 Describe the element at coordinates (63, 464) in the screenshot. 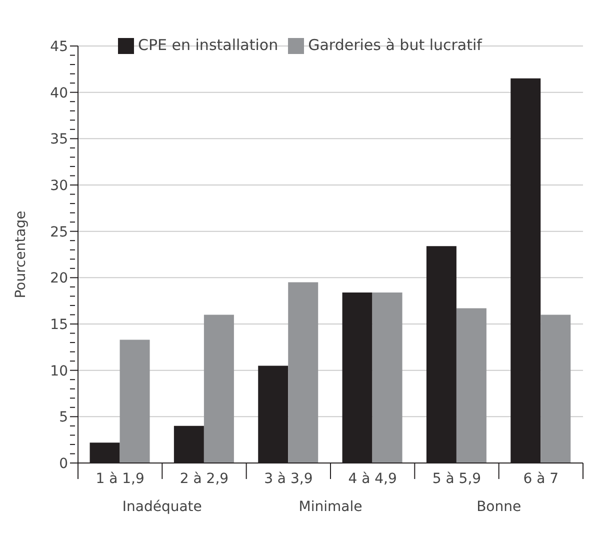

I see `y-tick-label: 0` at that location.